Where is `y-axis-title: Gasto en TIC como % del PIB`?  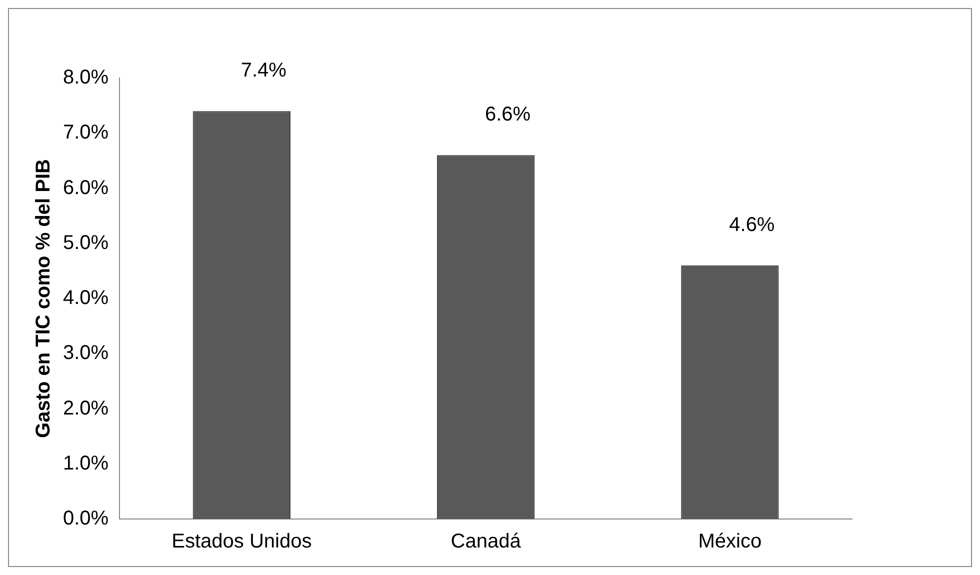 y-axis-title: Gasto en TIC como % del PIB is located at coordinates (43, 298).